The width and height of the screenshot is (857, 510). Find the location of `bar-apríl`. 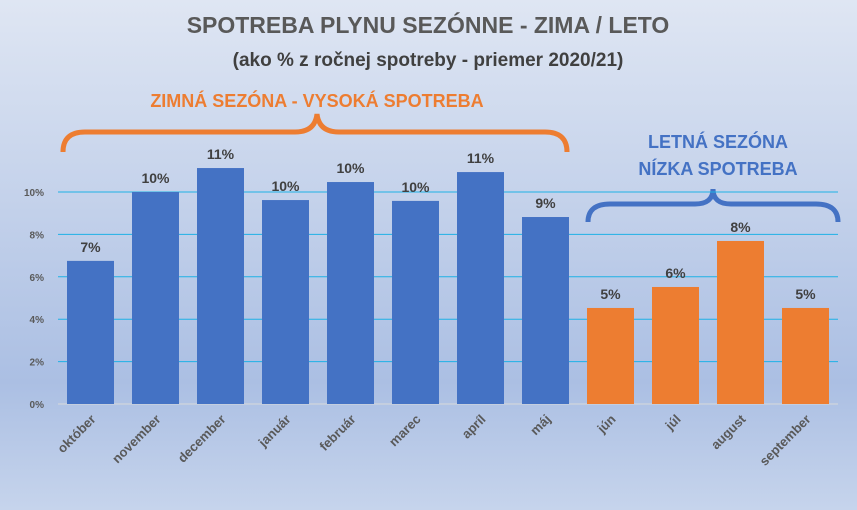

bar-apríl is located at coordinates (480, 288).